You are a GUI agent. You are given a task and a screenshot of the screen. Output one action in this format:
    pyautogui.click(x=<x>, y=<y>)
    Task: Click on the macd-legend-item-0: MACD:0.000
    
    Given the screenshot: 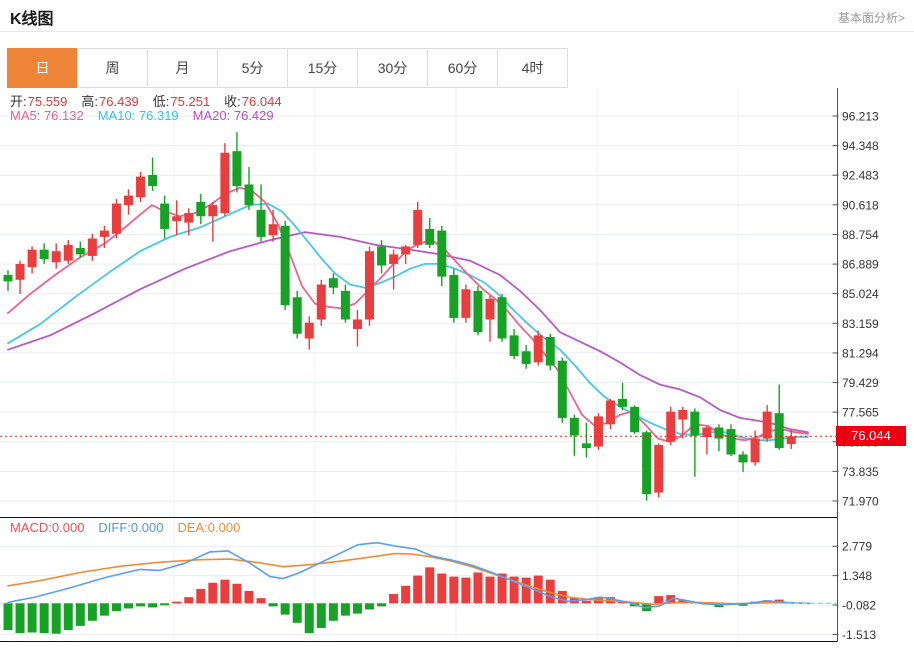 What is the action you would take?
    pyautogui.click(x=47, y=527)
    